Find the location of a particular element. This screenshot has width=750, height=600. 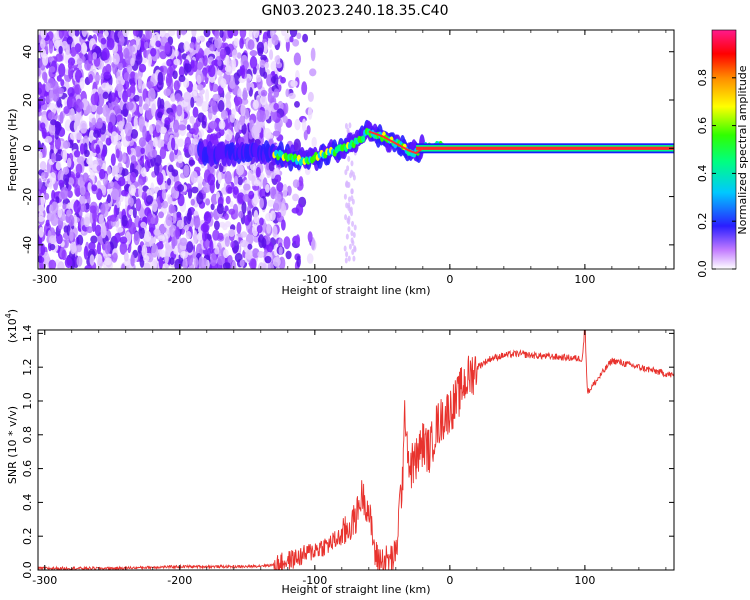

spectrogram-xtick-label: -300 is located at coordinates (44, 279).